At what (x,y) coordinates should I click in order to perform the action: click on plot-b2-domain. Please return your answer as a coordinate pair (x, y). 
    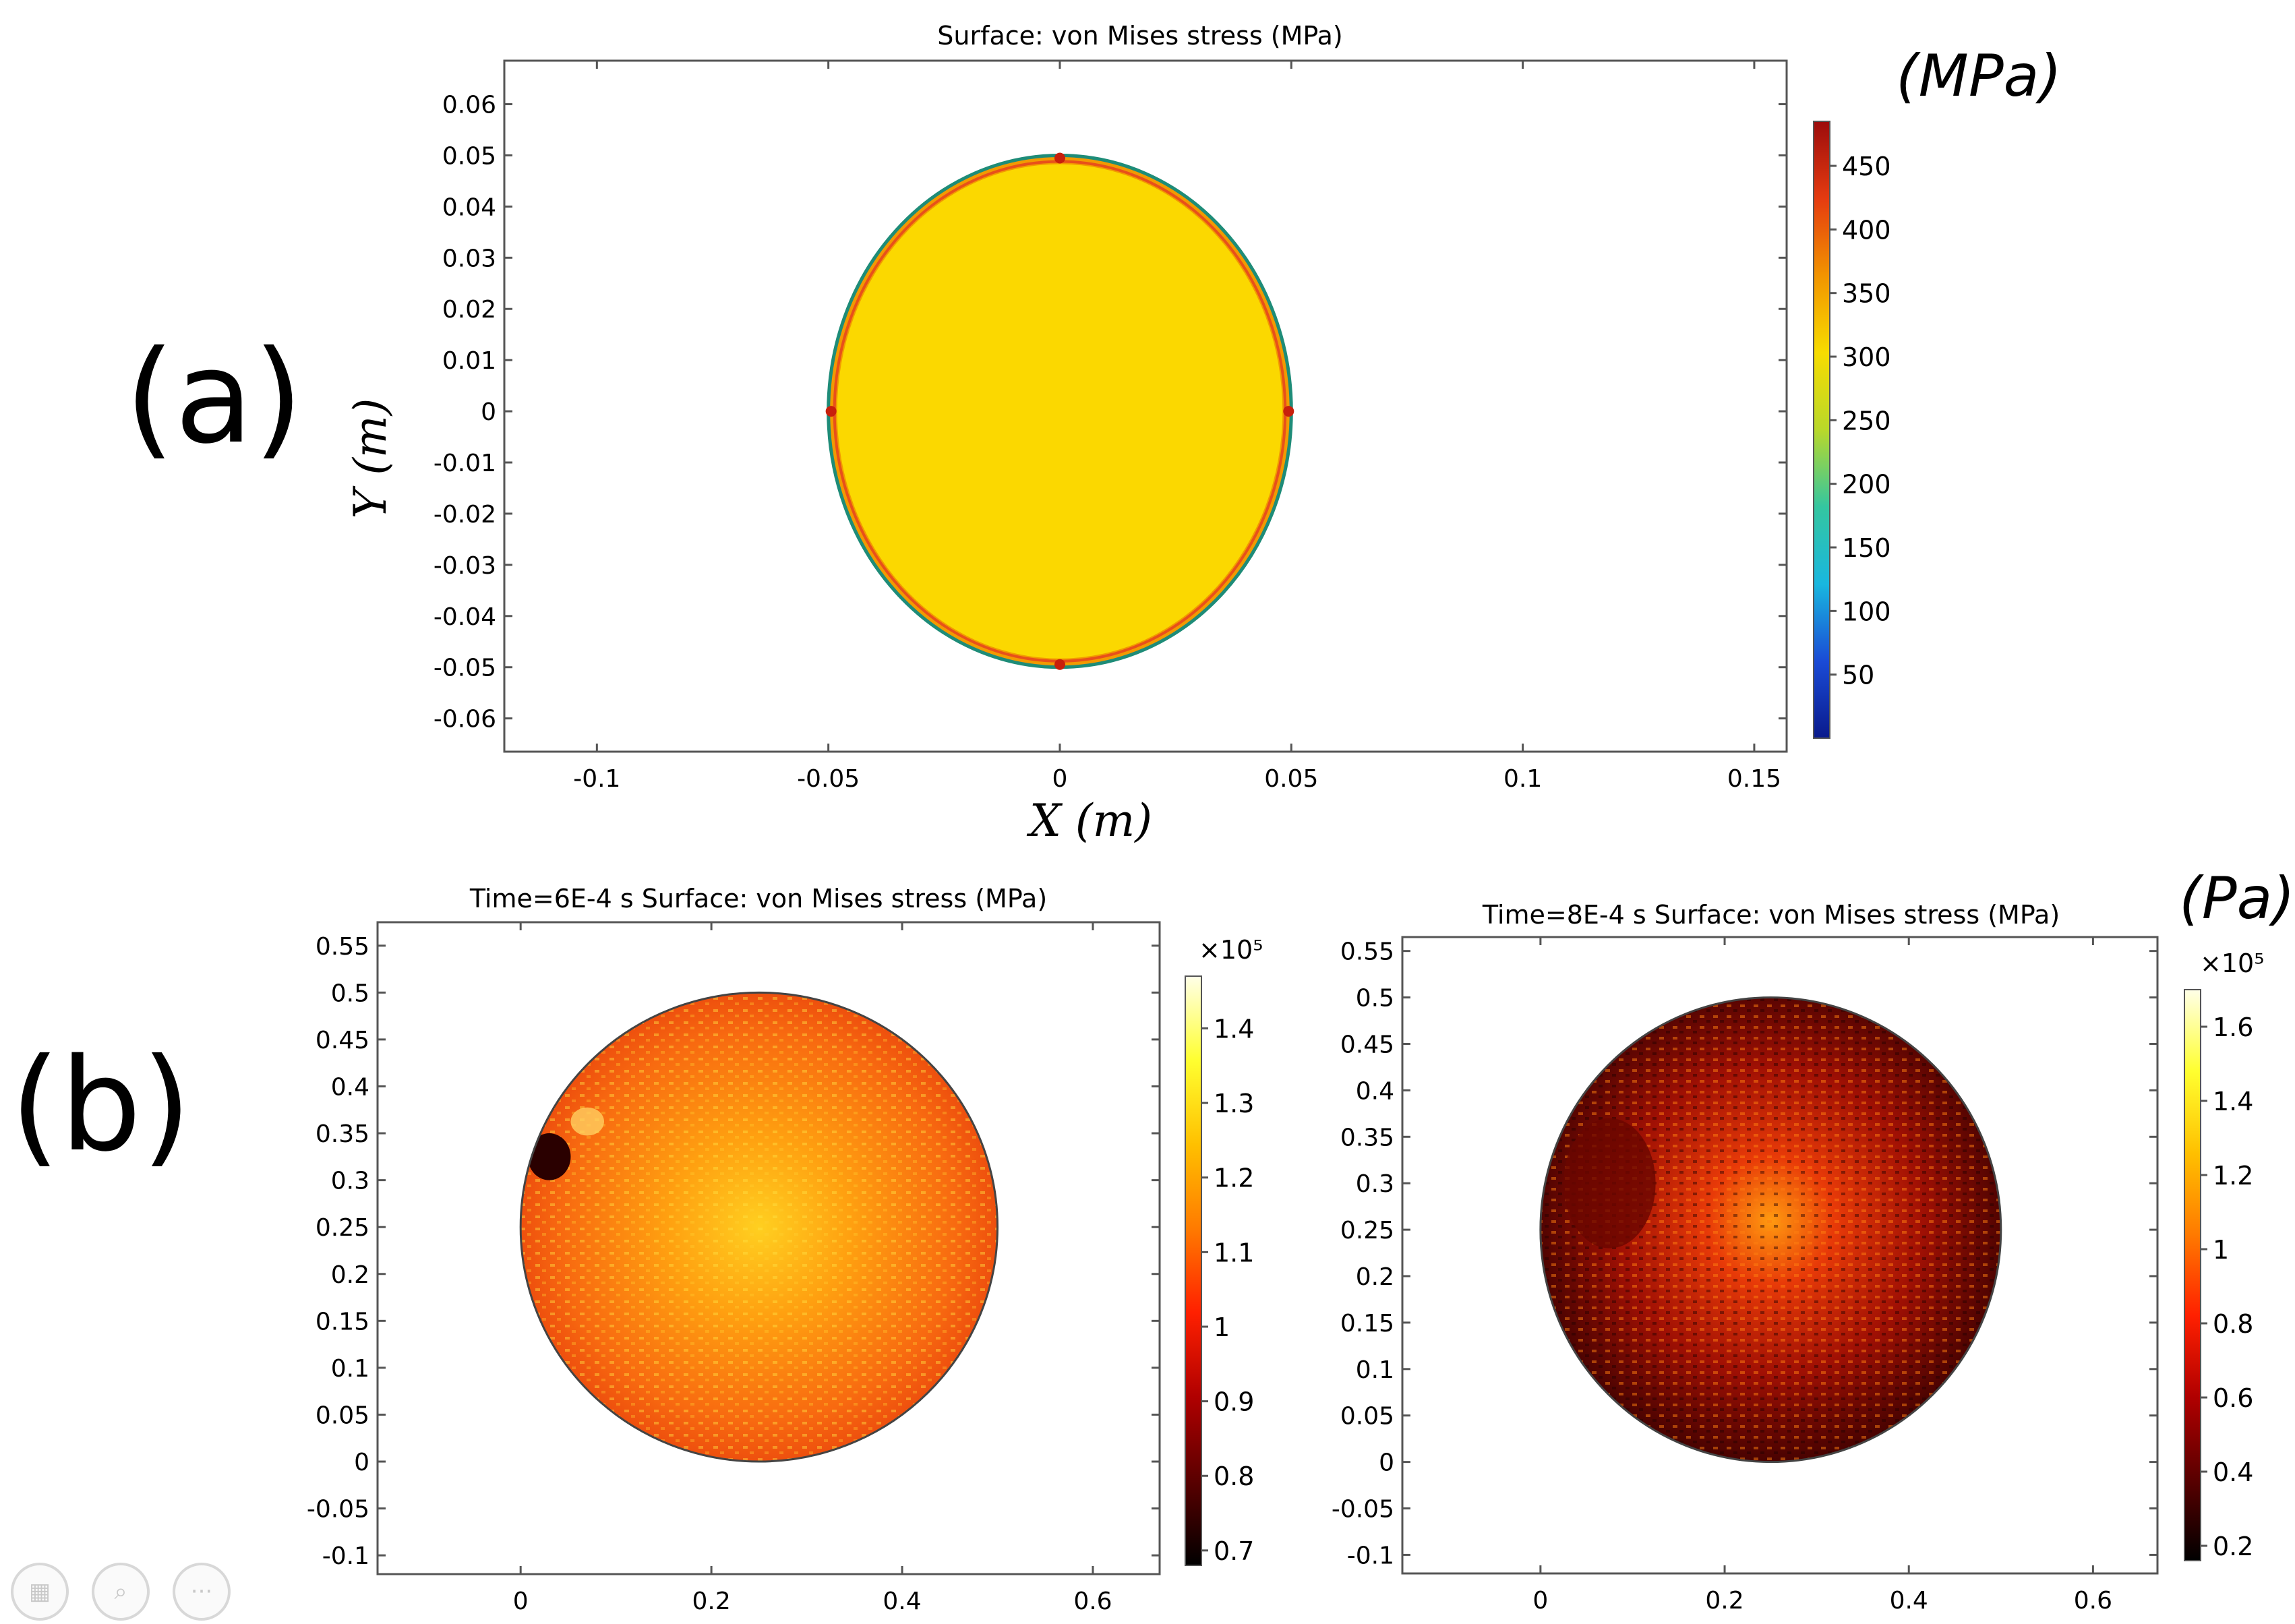
    Looking at the image, I should click on (1770, 1230).